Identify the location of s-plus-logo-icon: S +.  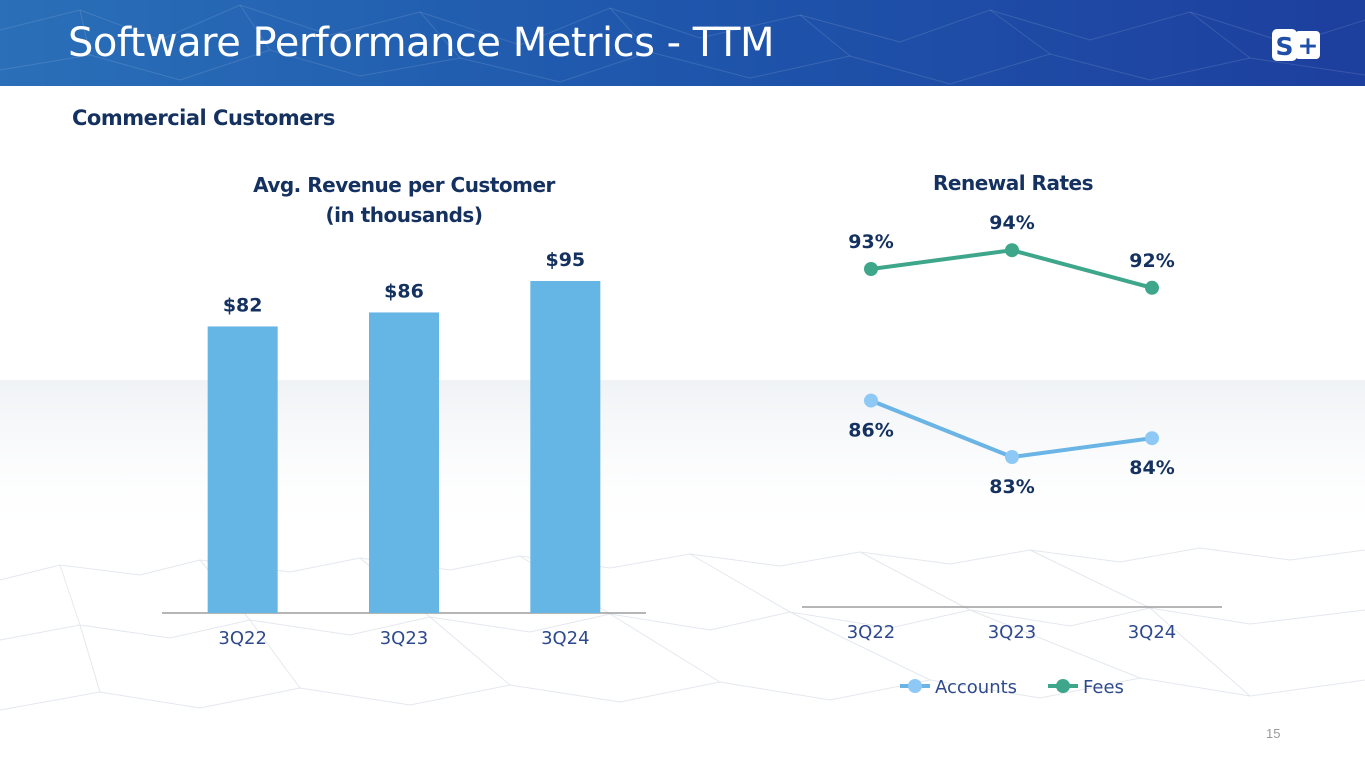
(1296, 45).